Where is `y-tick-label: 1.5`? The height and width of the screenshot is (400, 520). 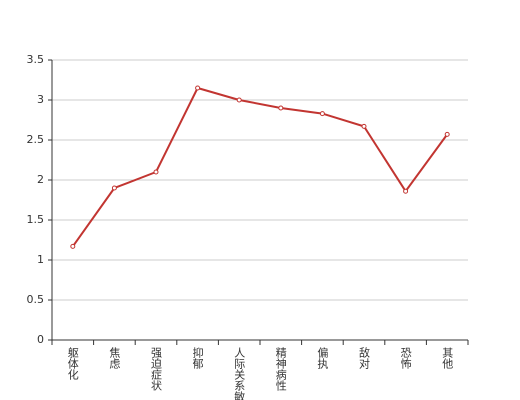
y-tick-label: 1.5 is located at coordinates (36, 219).